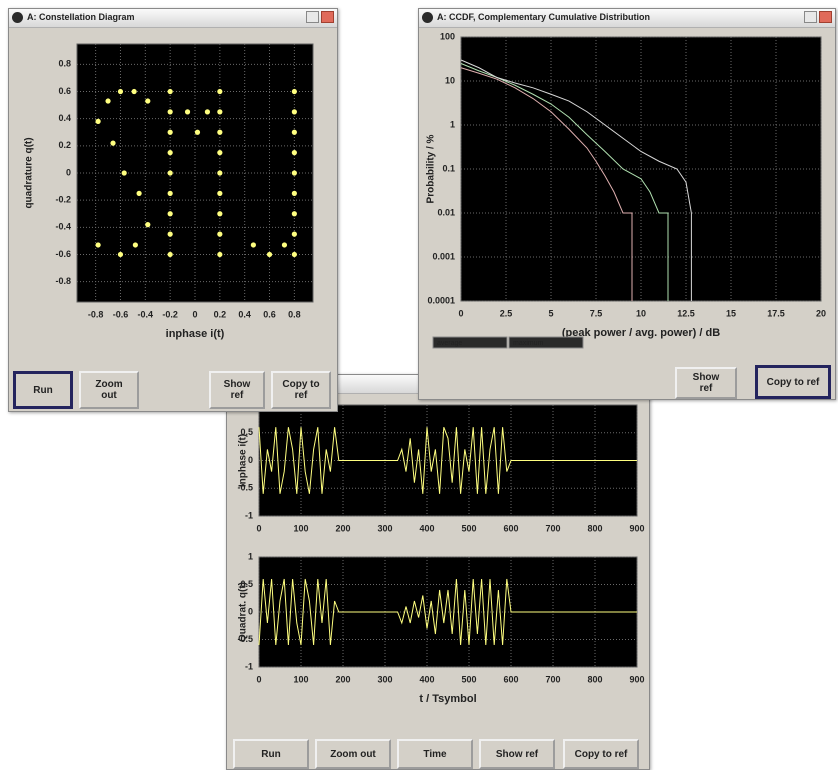  Describe the element at coordinates (170, 314) in the screenshot. I see `x-tick-label: -0.2` at that location.